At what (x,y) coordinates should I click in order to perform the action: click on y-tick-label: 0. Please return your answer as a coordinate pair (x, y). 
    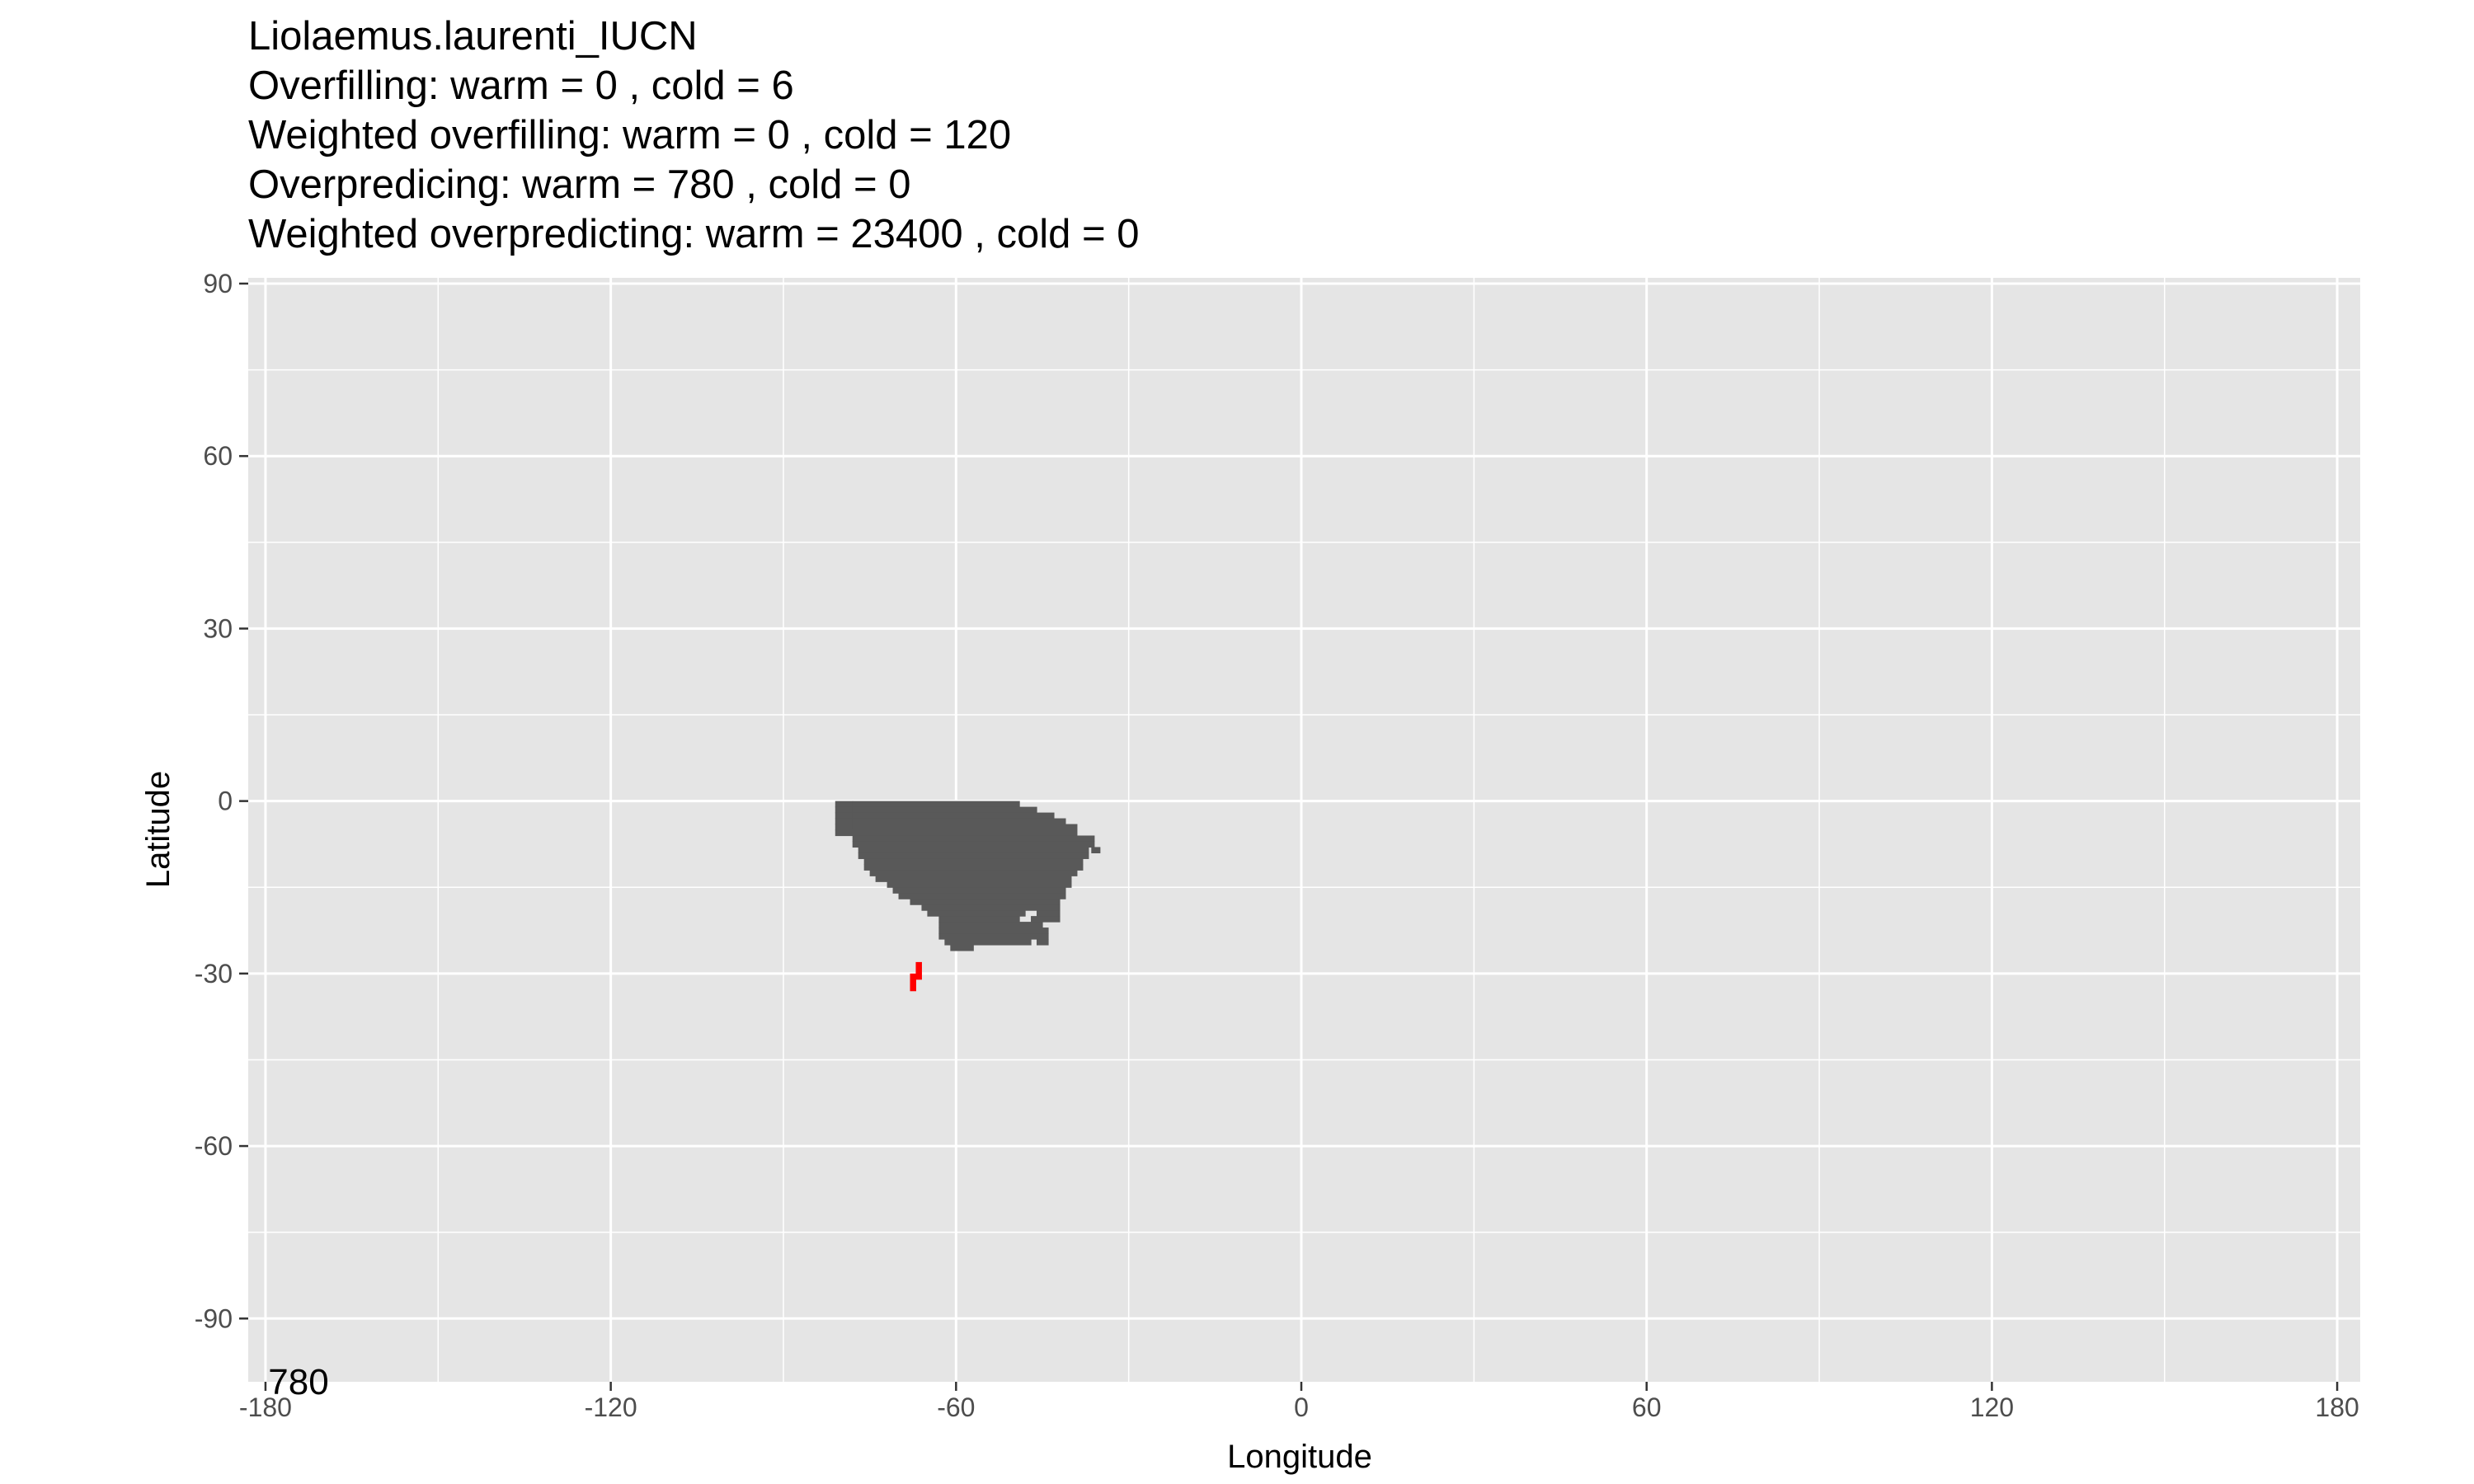
    Looking at the image, I should click on (225, 801).